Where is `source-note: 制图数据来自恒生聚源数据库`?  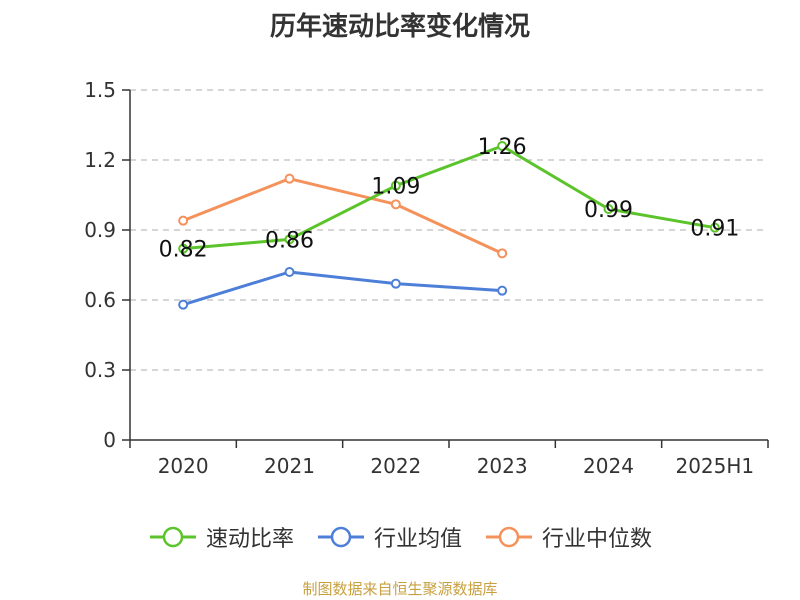
source-note: 制图数据来自恒生聚源数据库 is located at coordinates (400, 589).